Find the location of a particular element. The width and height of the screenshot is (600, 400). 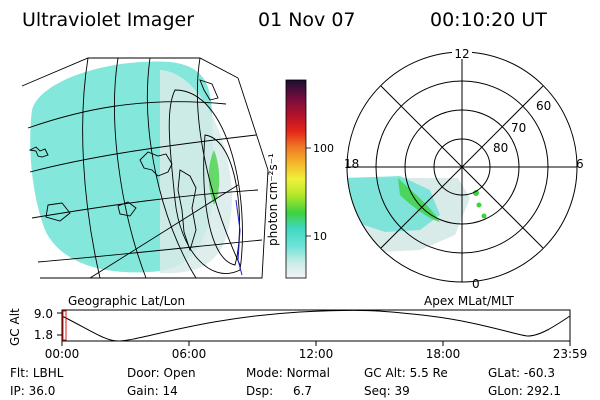

info-label: Dsp: is located at coordinates (260, 391).